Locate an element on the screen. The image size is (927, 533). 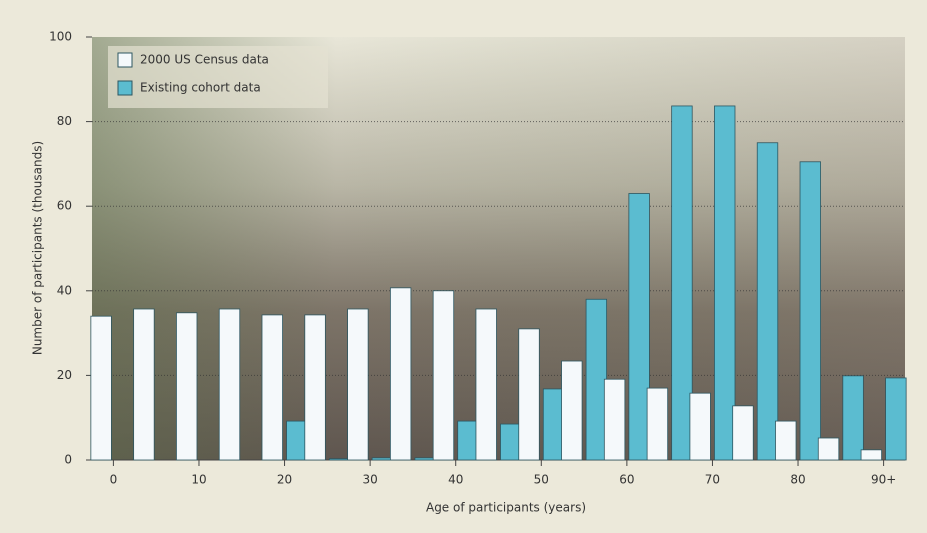
legend: 2000 US Census data Existing cohort data is located at coordinates (218, 77).